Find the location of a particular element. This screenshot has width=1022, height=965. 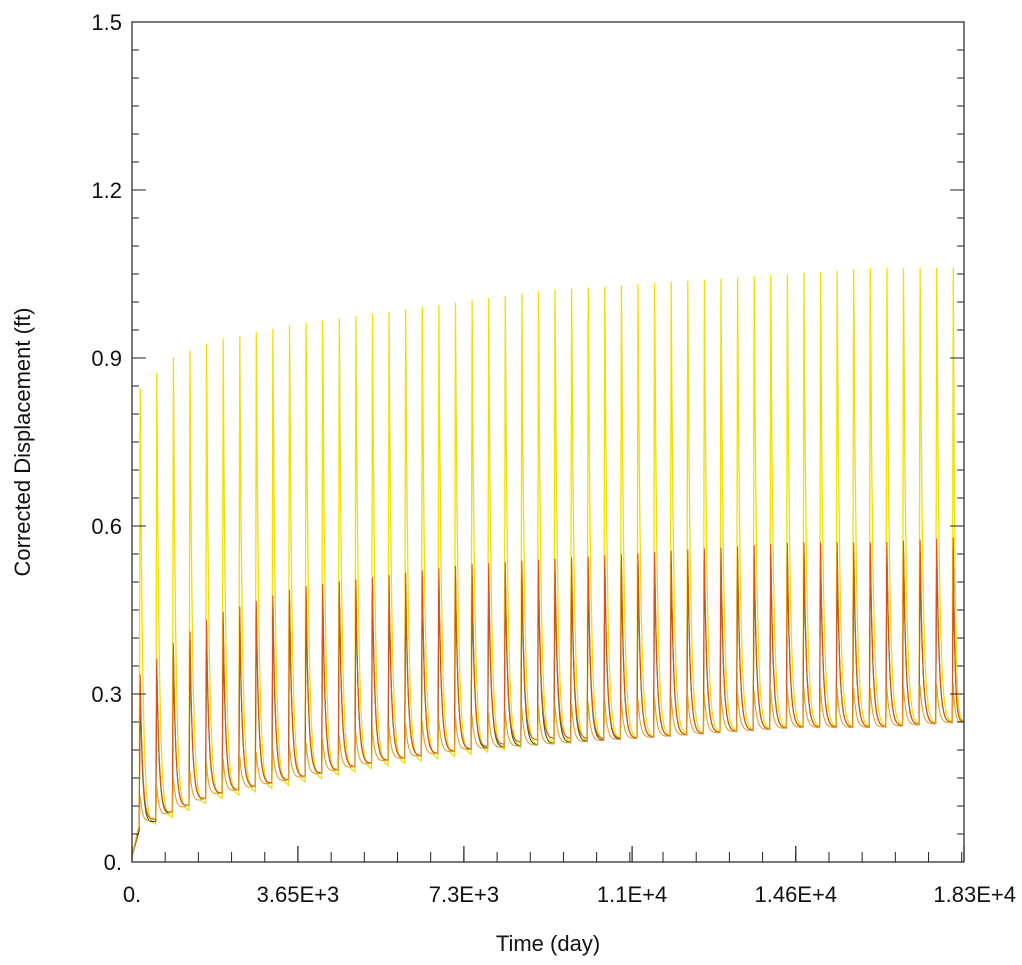

x-tick-label: 7.3E+3 is located at coordinates (464, 894).